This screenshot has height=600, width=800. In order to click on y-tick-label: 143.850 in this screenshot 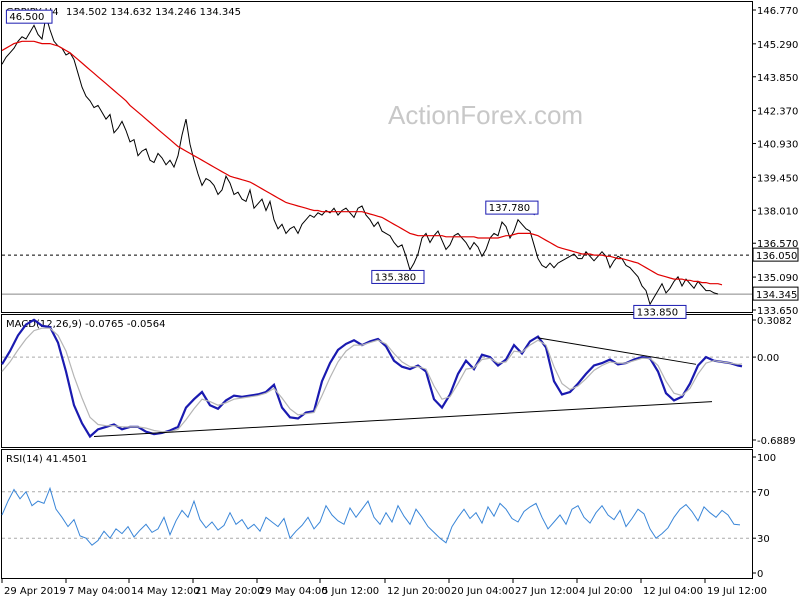, I will do `click(777, 78)`.